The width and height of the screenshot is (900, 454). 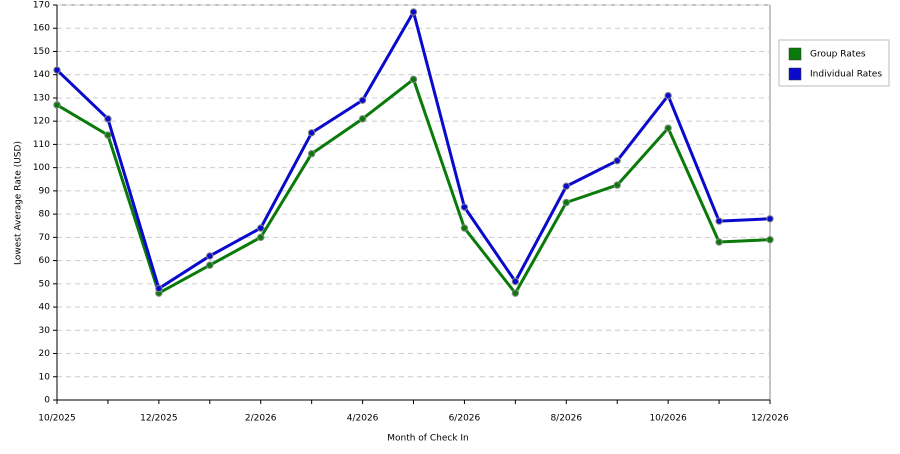 I want to click on y-tick-label: 30, so click(x=45, y=331).